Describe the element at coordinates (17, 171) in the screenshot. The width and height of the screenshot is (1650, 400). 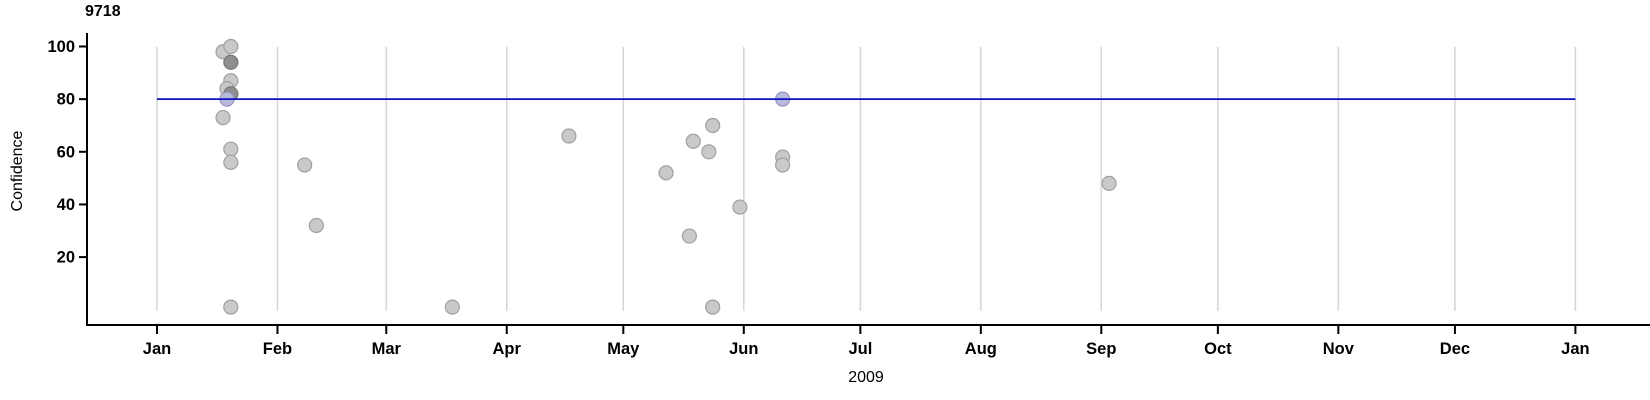
I see `y-axis-title: Confidence` at that location.